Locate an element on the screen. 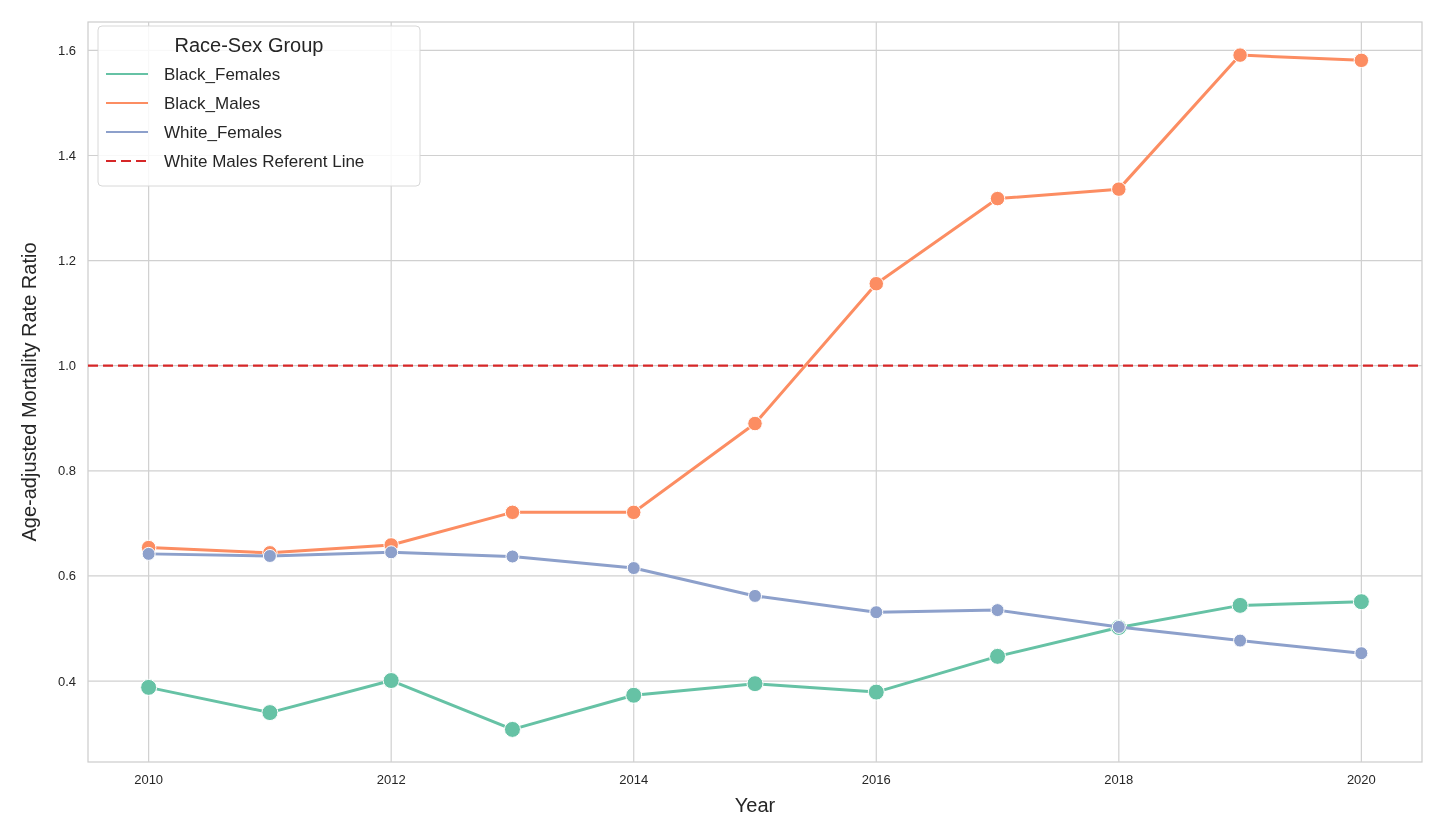  legend-label: White Males Referent Line is located at coordinates (264, 161).